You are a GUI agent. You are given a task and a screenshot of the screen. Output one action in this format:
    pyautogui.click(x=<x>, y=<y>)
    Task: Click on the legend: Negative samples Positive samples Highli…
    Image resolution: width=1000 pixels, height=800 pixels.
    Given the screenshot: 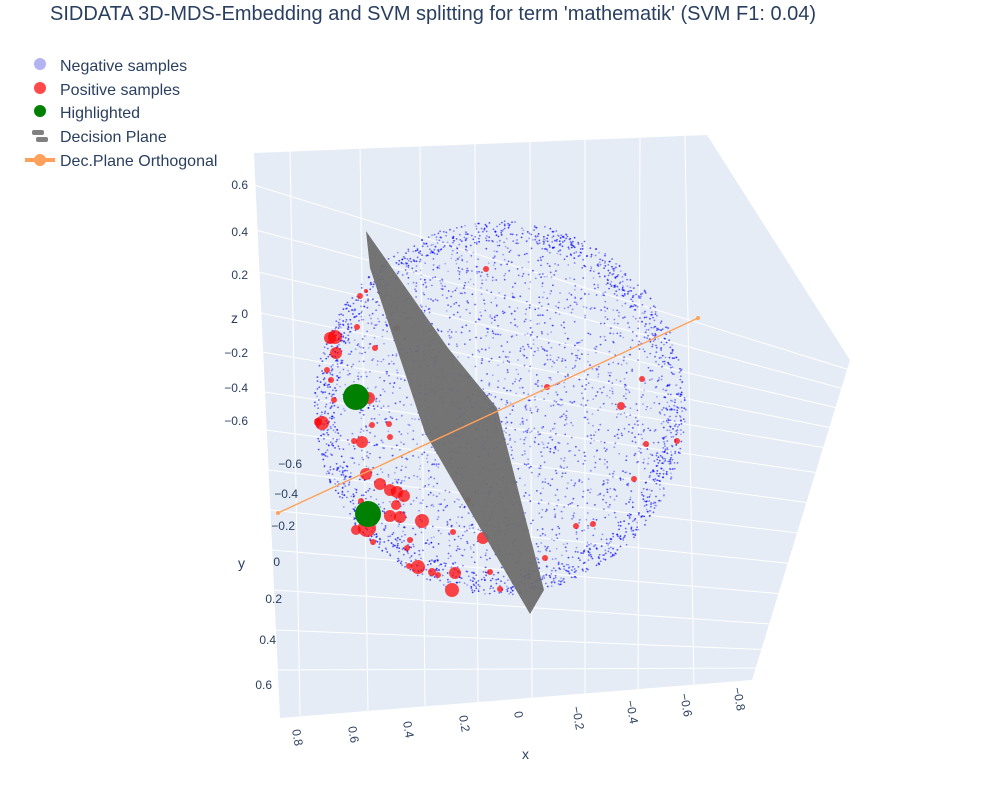 What is the action you would take?
    pyautogui.click(x=121, y=114)
    